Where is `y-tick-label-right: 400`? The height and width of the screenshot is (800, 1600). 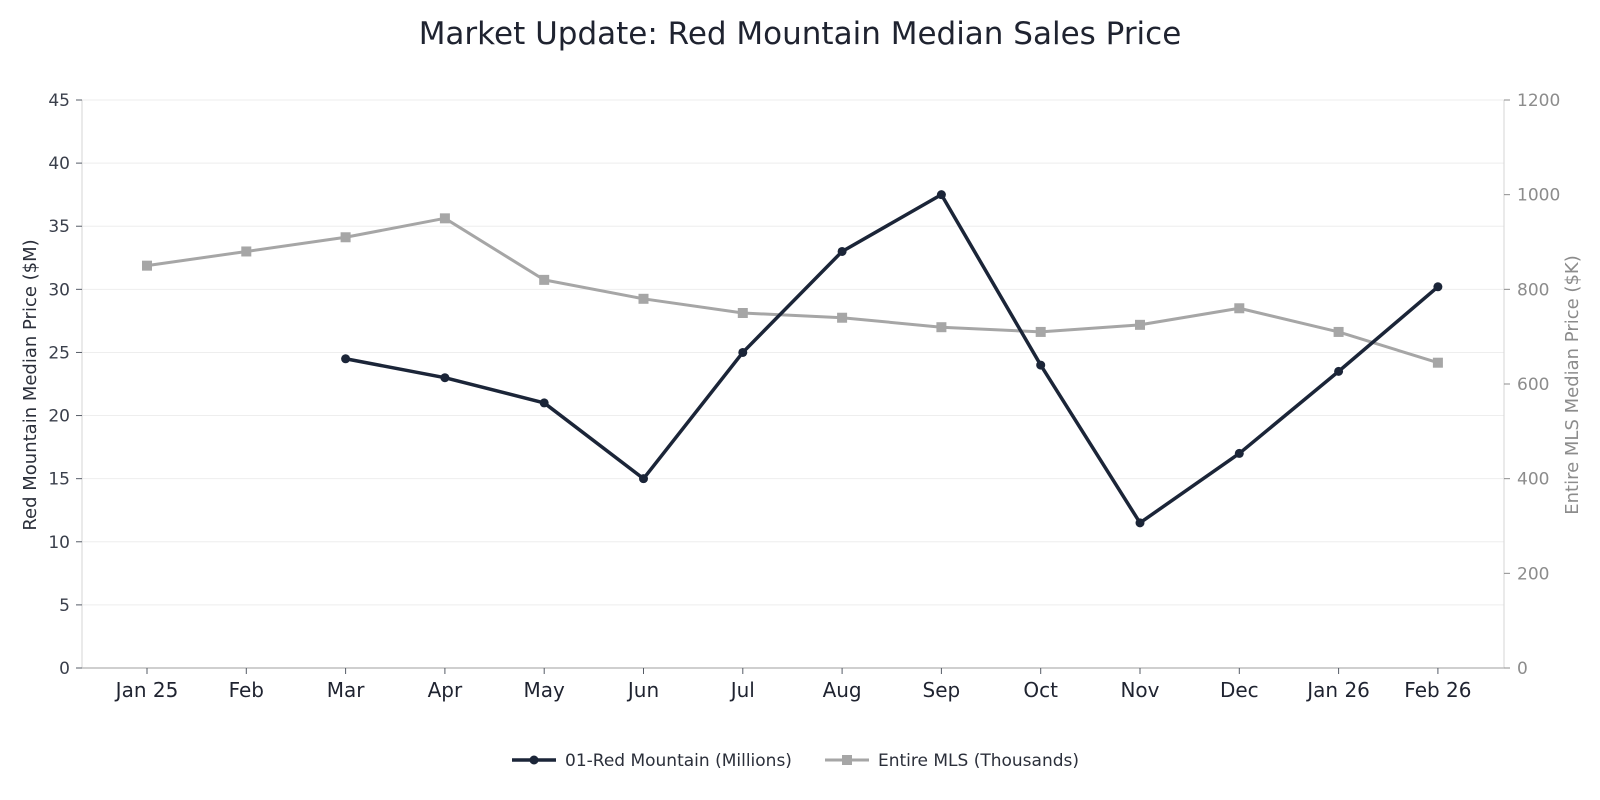 y-tick-label-right: 400 is located at coordinates (1533, 480).